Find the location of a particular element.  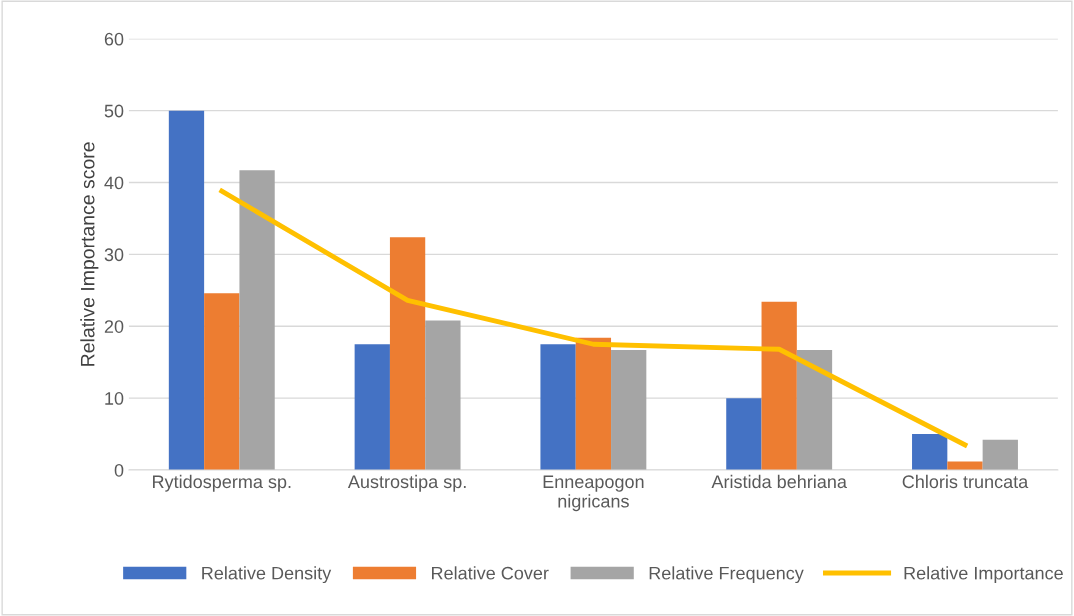

y-axis-title: Relative Importance score is located at coordinates (89, 254).